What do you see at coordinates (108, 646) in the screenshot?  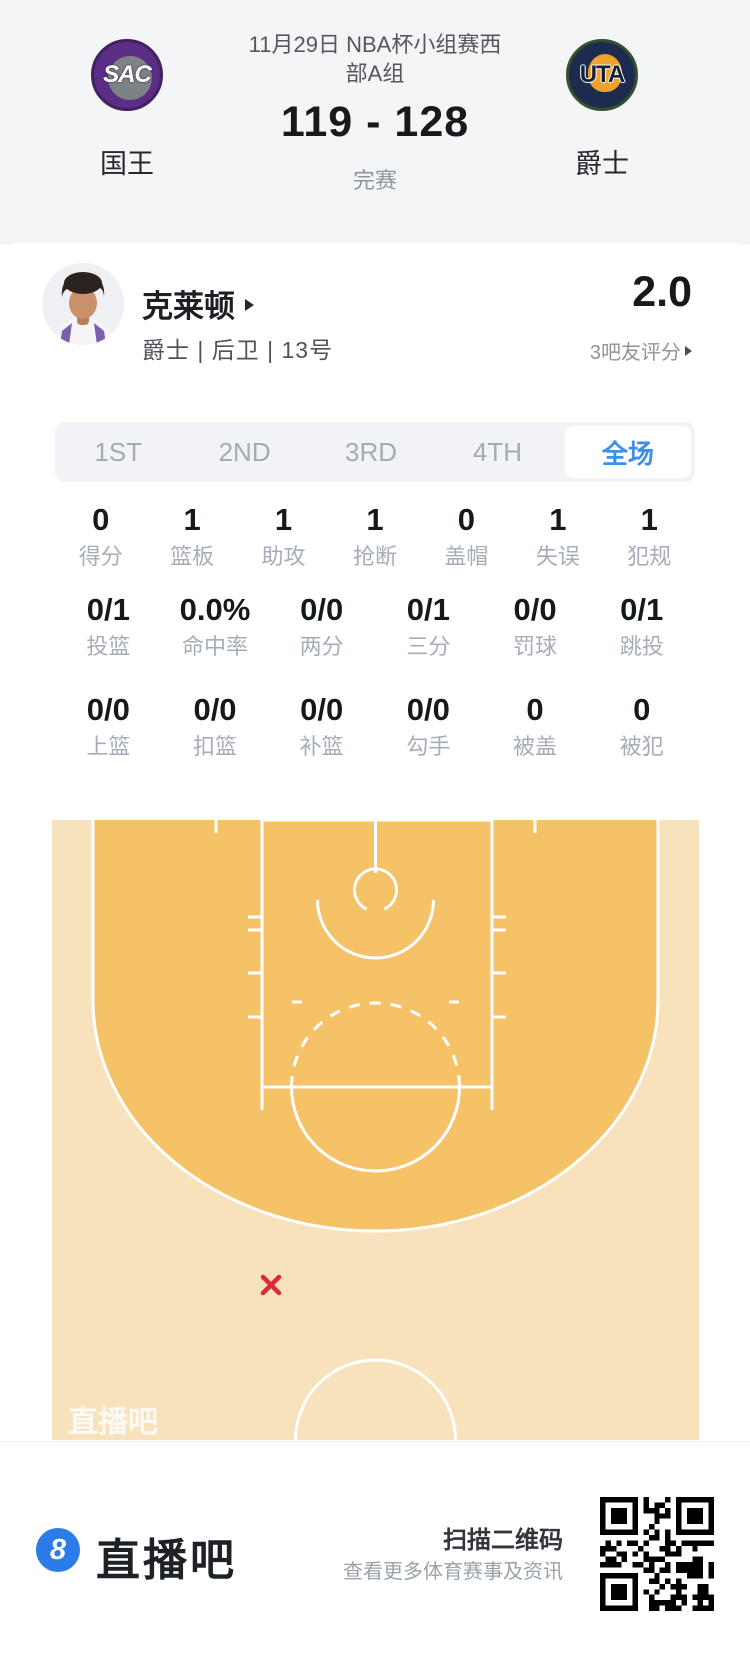 I see `stat-label: 投篮` at bounding box center [108, 646].